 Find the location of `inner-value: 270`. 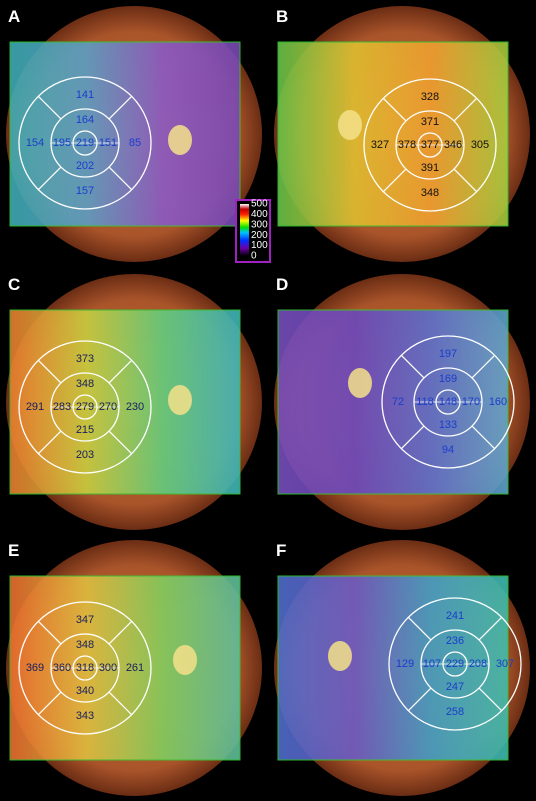

inner-value: 270 is located at coordinates (108, 407).